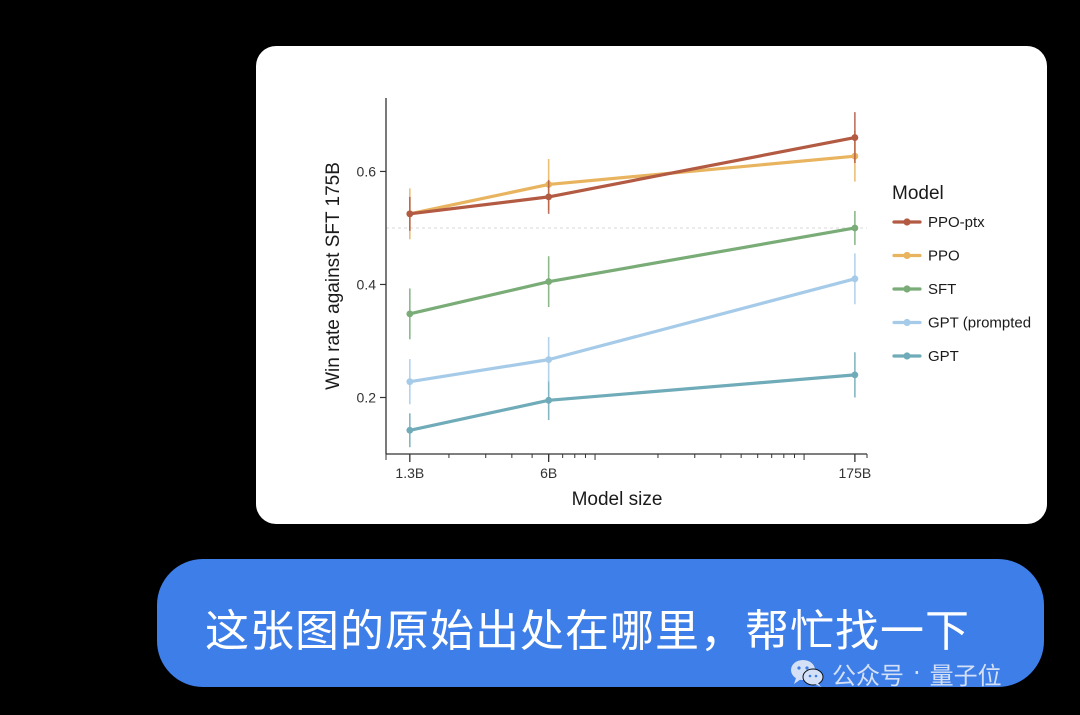  I want to click on series-sft, so click(632, 275).